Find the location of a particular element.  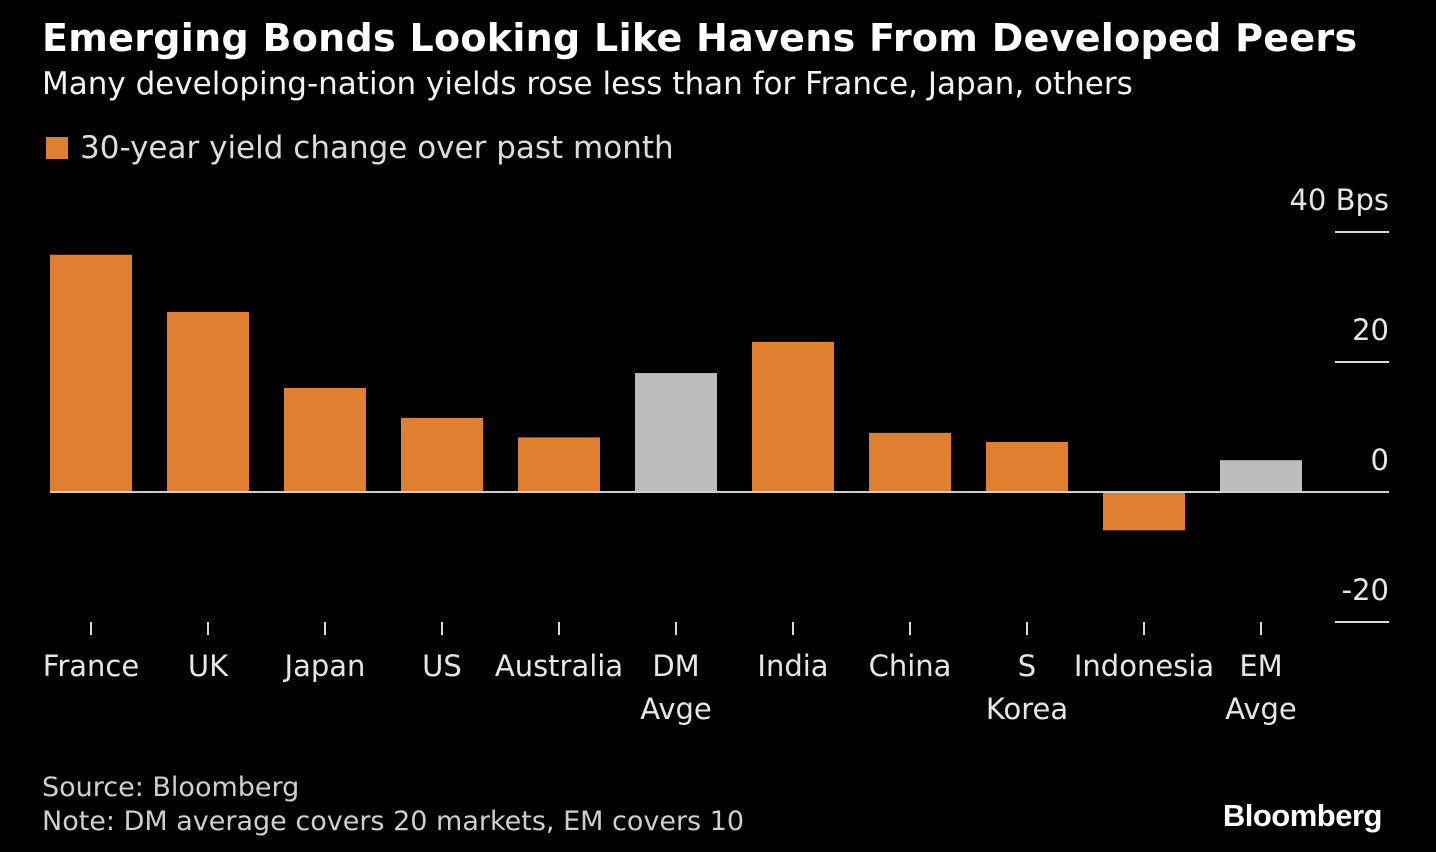

legend-label: 30-year yield change over past month is located at coordinates (377, 148).